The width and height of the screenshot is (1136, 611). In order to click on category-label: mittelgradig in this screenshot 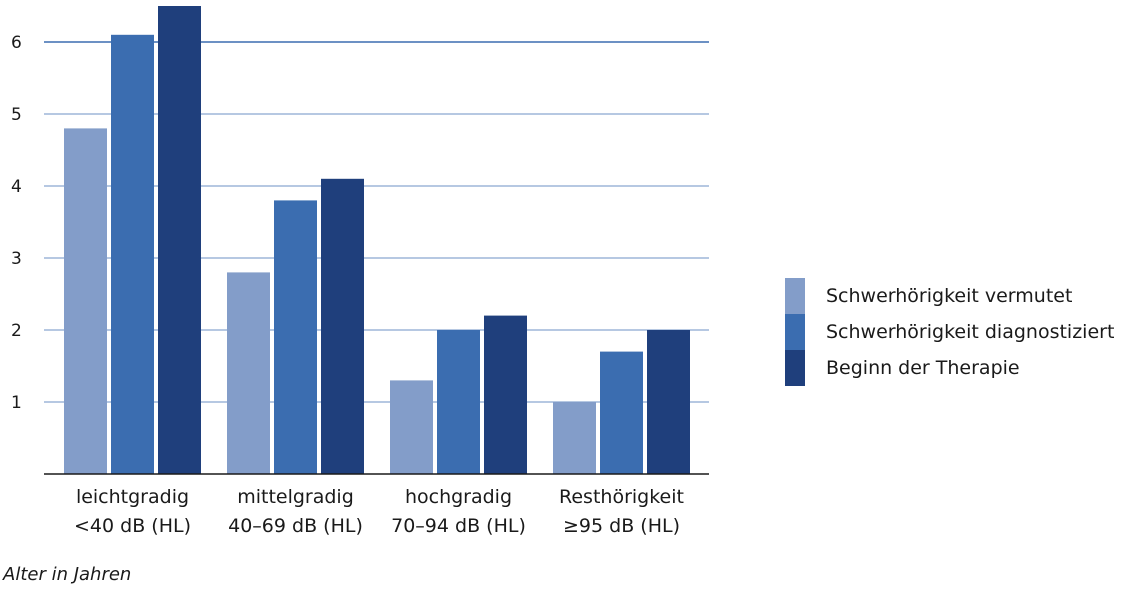, I will do `click(295, 497)`.